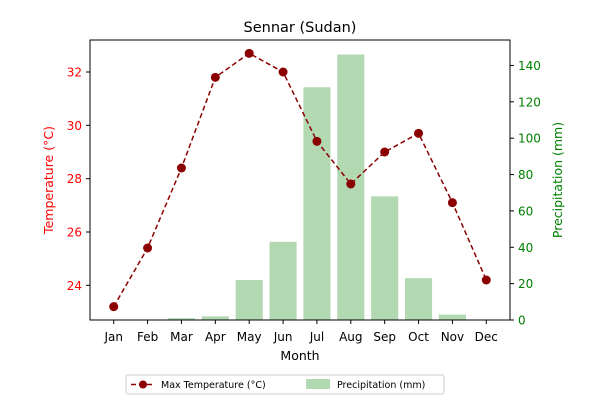 Image resolution: width=600 pixels, height=400 pixels. What do you see at coordinates (181, 337) in the screenshot?
I see `x-tick-label: Mar` at bounding box center [181, 337].